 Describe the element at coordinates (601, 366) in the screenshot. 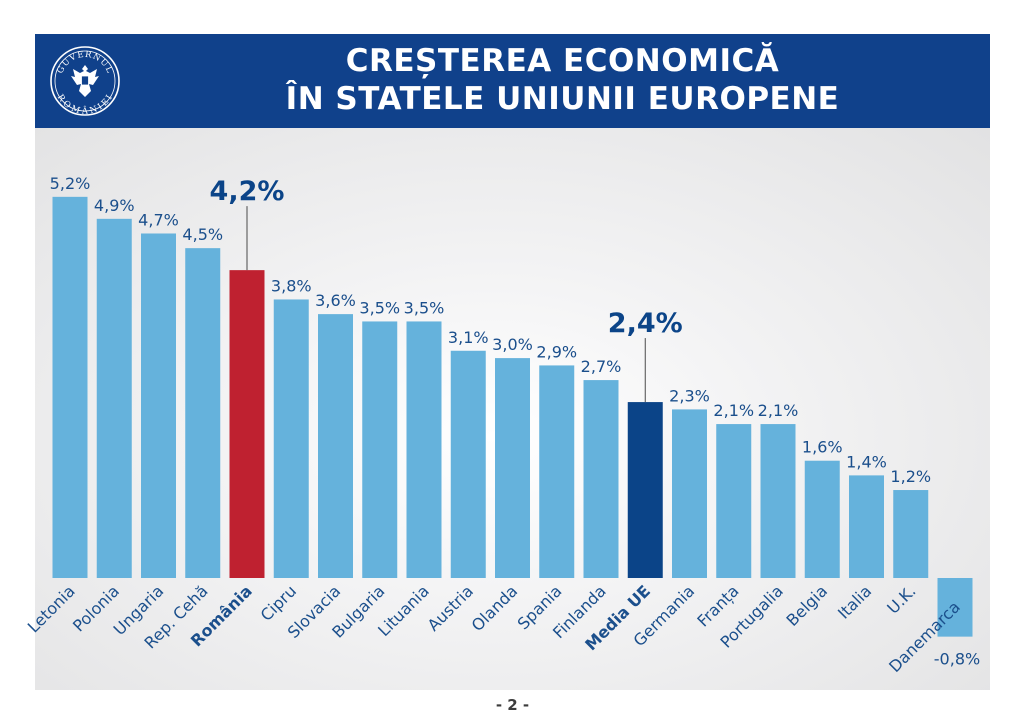

I see `value-label-finlanda: 2,7%` at that location.